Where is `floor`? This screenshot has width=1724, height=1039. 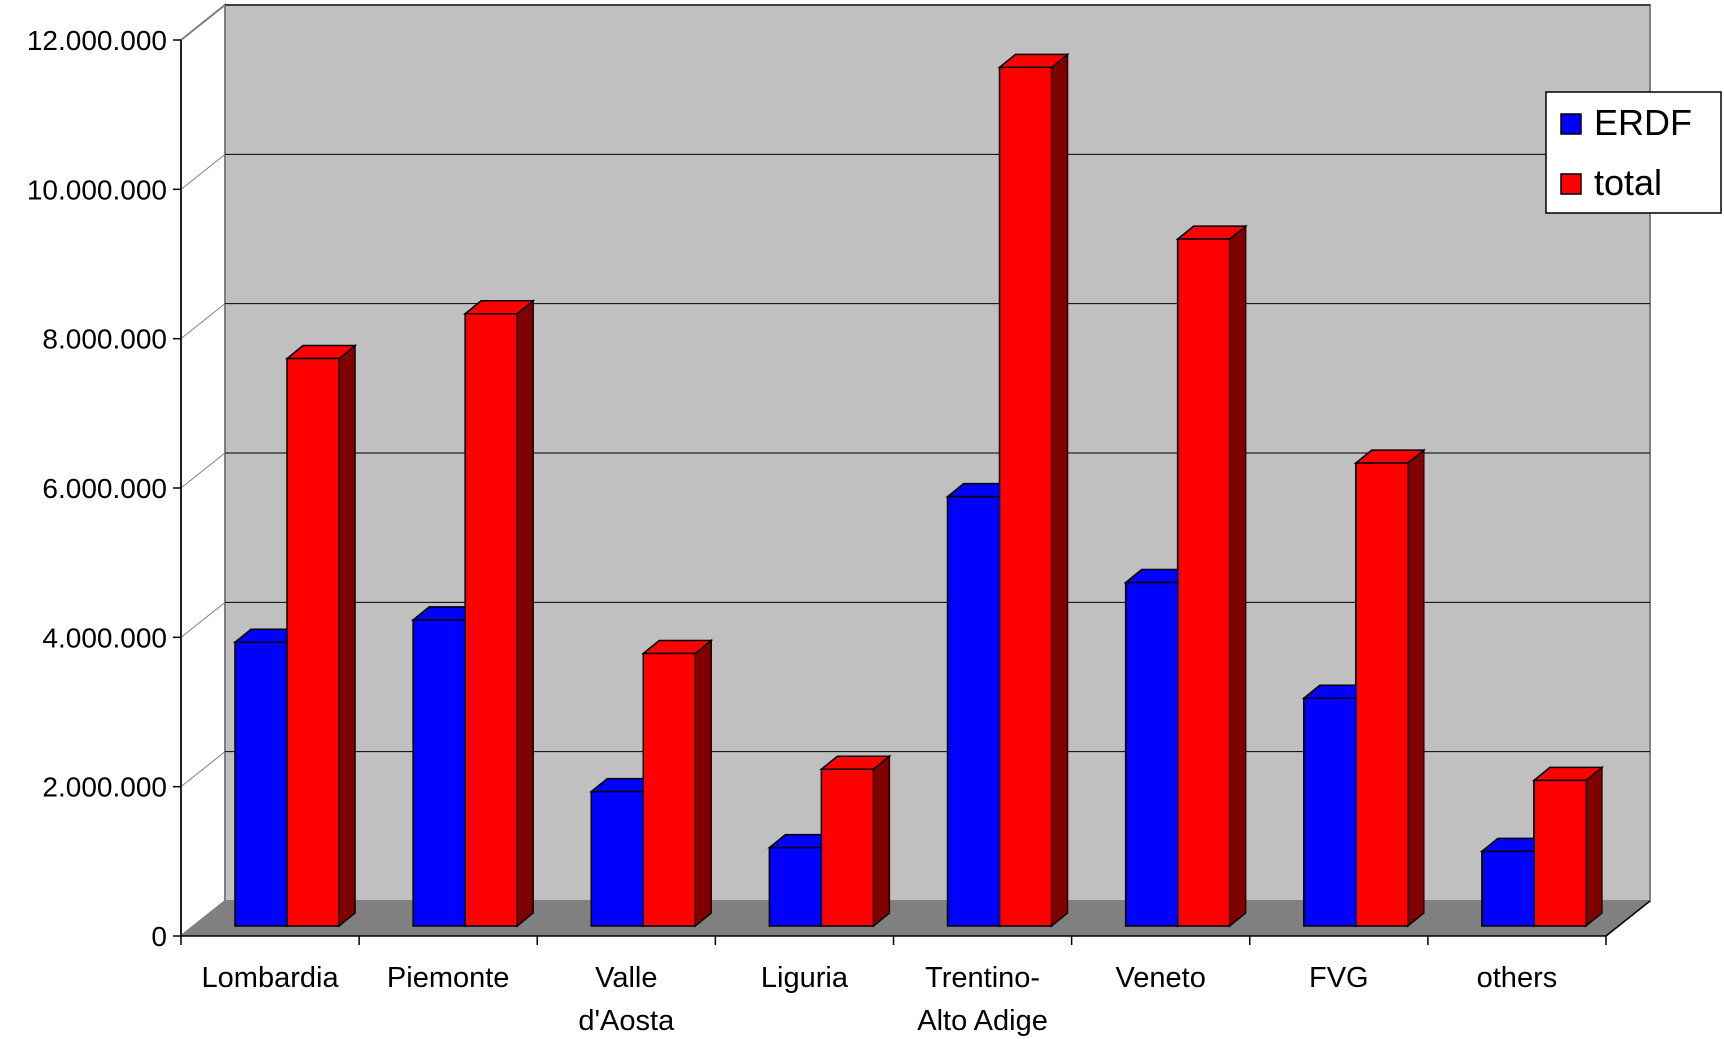
floor is located at coordinates (915, 918).